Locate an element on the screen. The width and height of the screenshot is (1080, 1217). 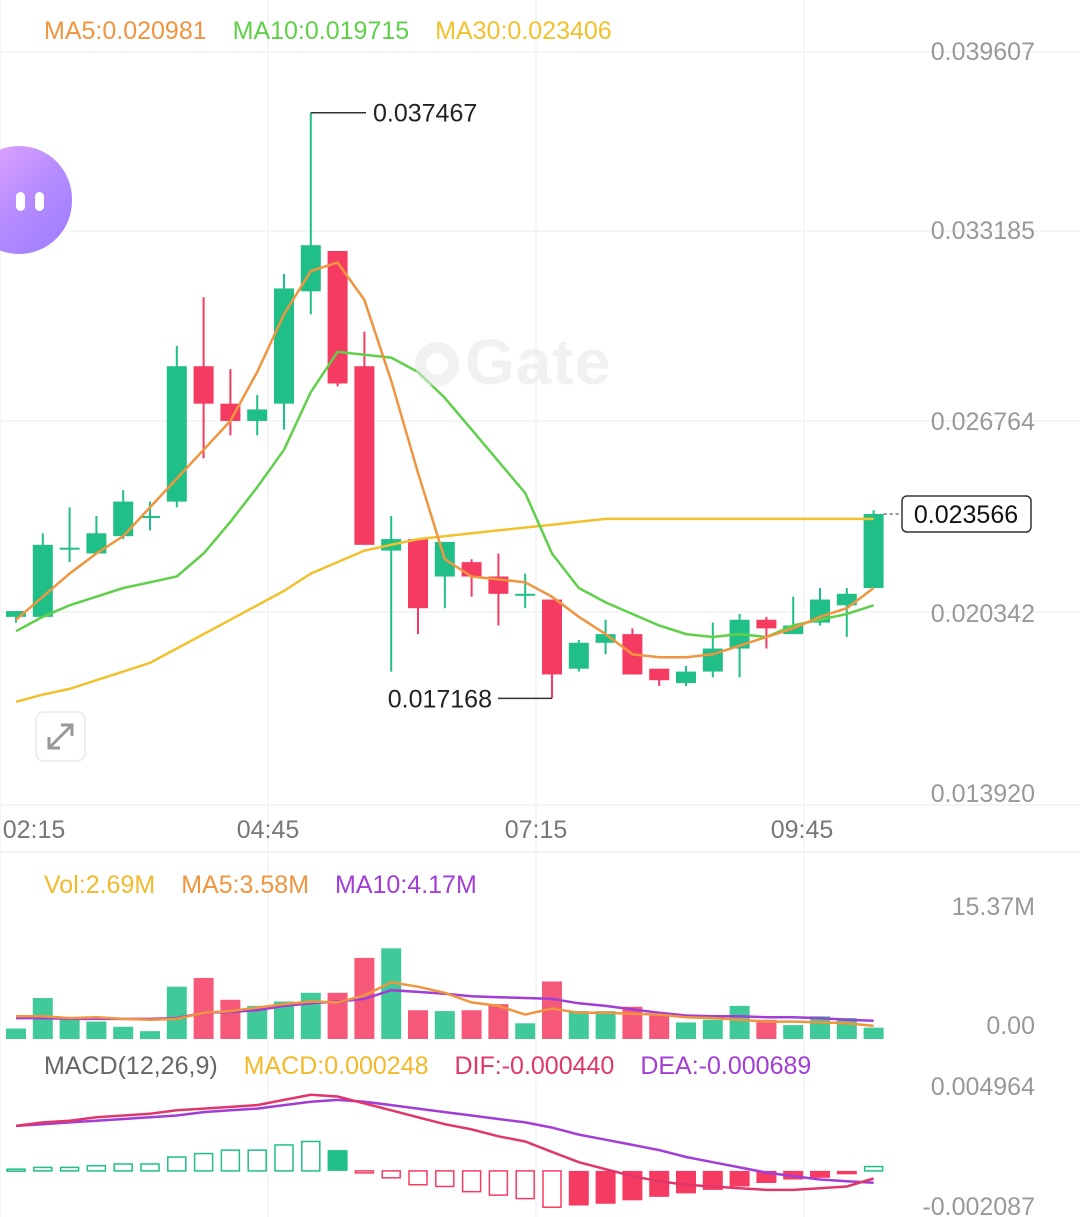
price-axis-label: 0.013920 is located at coordinates (983, 794).